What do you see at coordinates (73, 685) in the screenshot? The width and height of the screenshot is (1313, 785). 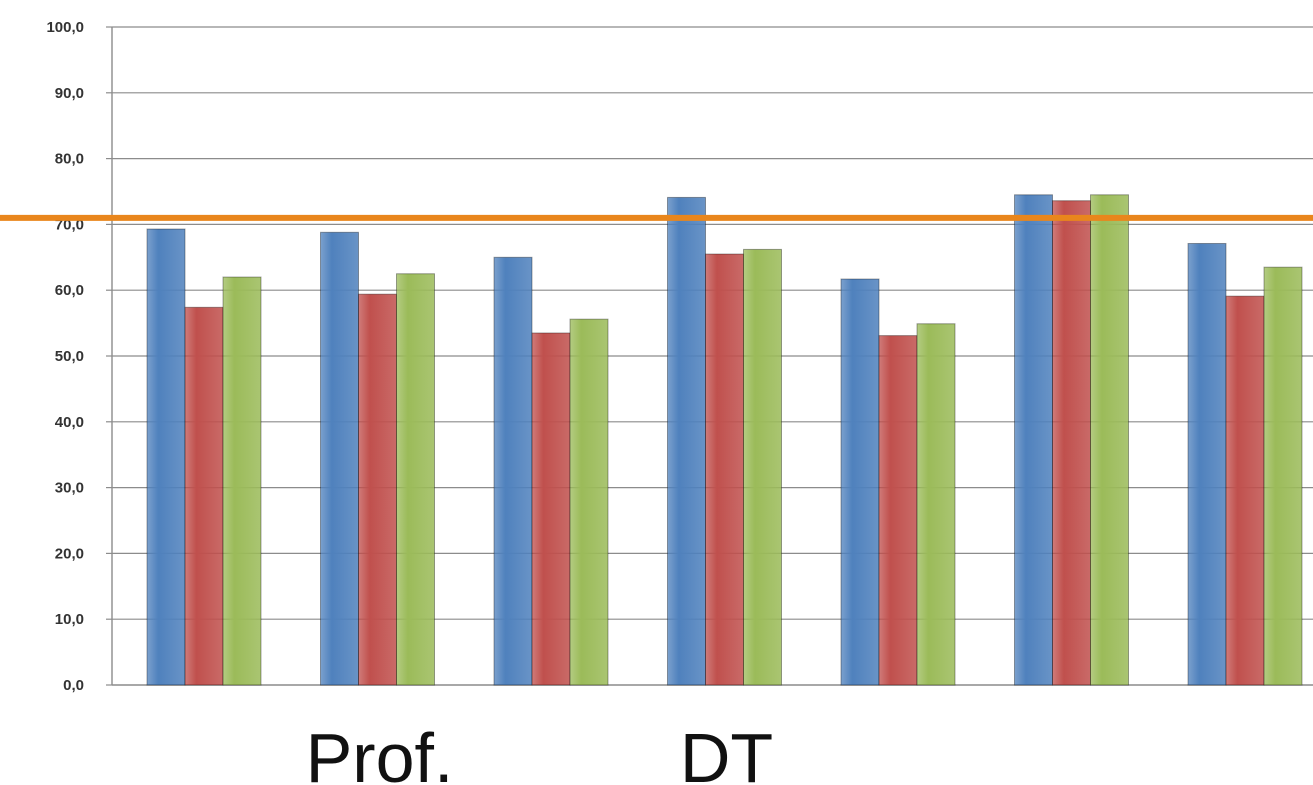 I see `y-tick-label: 0,0` at bounding box center [73, 685].